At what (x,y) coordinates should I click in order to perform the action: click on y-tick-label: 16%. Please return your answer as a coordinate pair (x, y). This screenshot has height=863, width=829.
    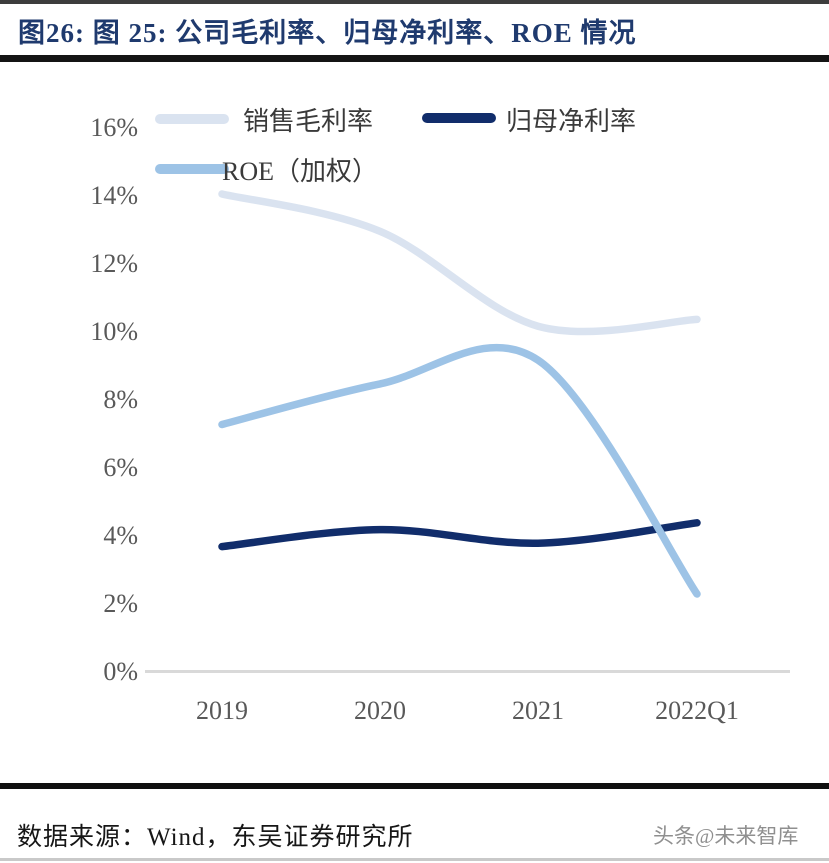
    Looking at the image, I should click on (114, 127).